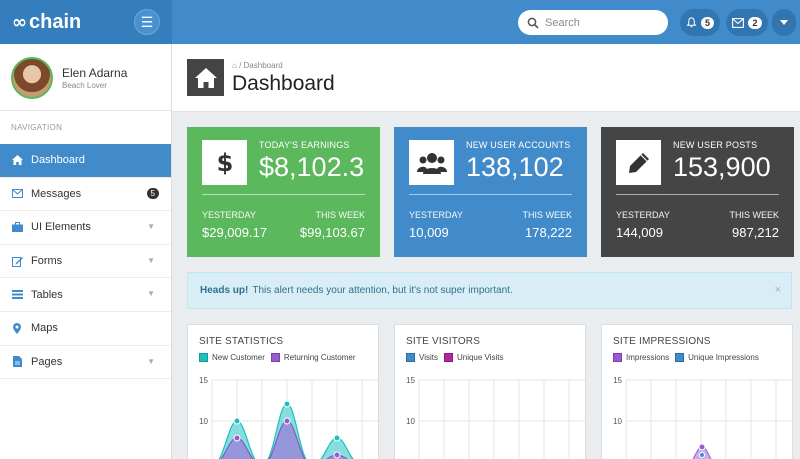 This screenshot has height=459, width=800. What do you see at coordinates (486, 78) in the screenshot?
I see `page-header: ⌂ / Dashboard Dashboard` at bounding box center [486, 78].